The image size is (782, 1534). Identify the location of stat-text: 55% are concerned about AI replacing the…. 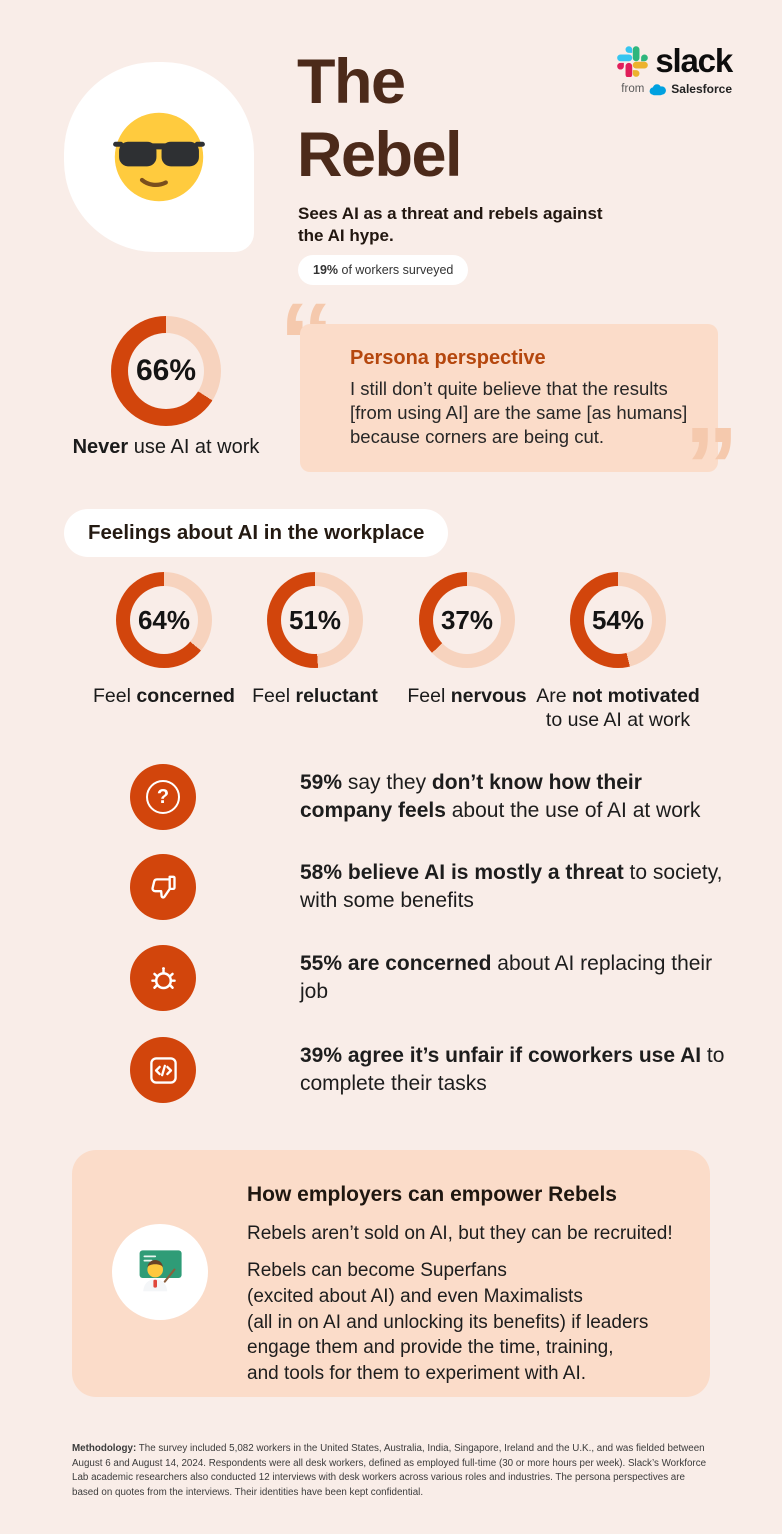
(506, 977).